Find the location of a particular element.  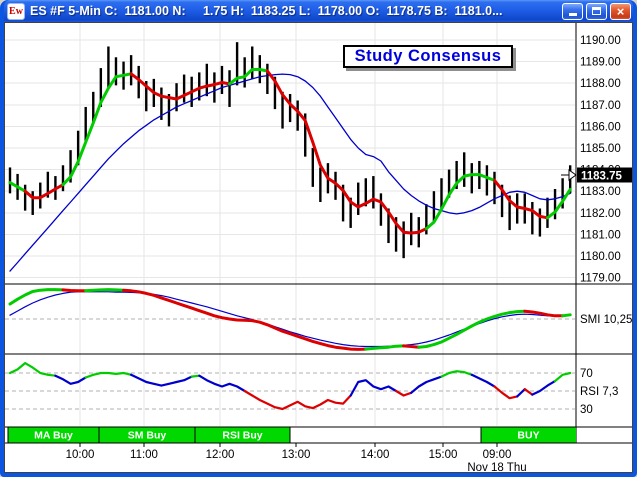

time-label: 14:00 is located at coordinates (375, 455).